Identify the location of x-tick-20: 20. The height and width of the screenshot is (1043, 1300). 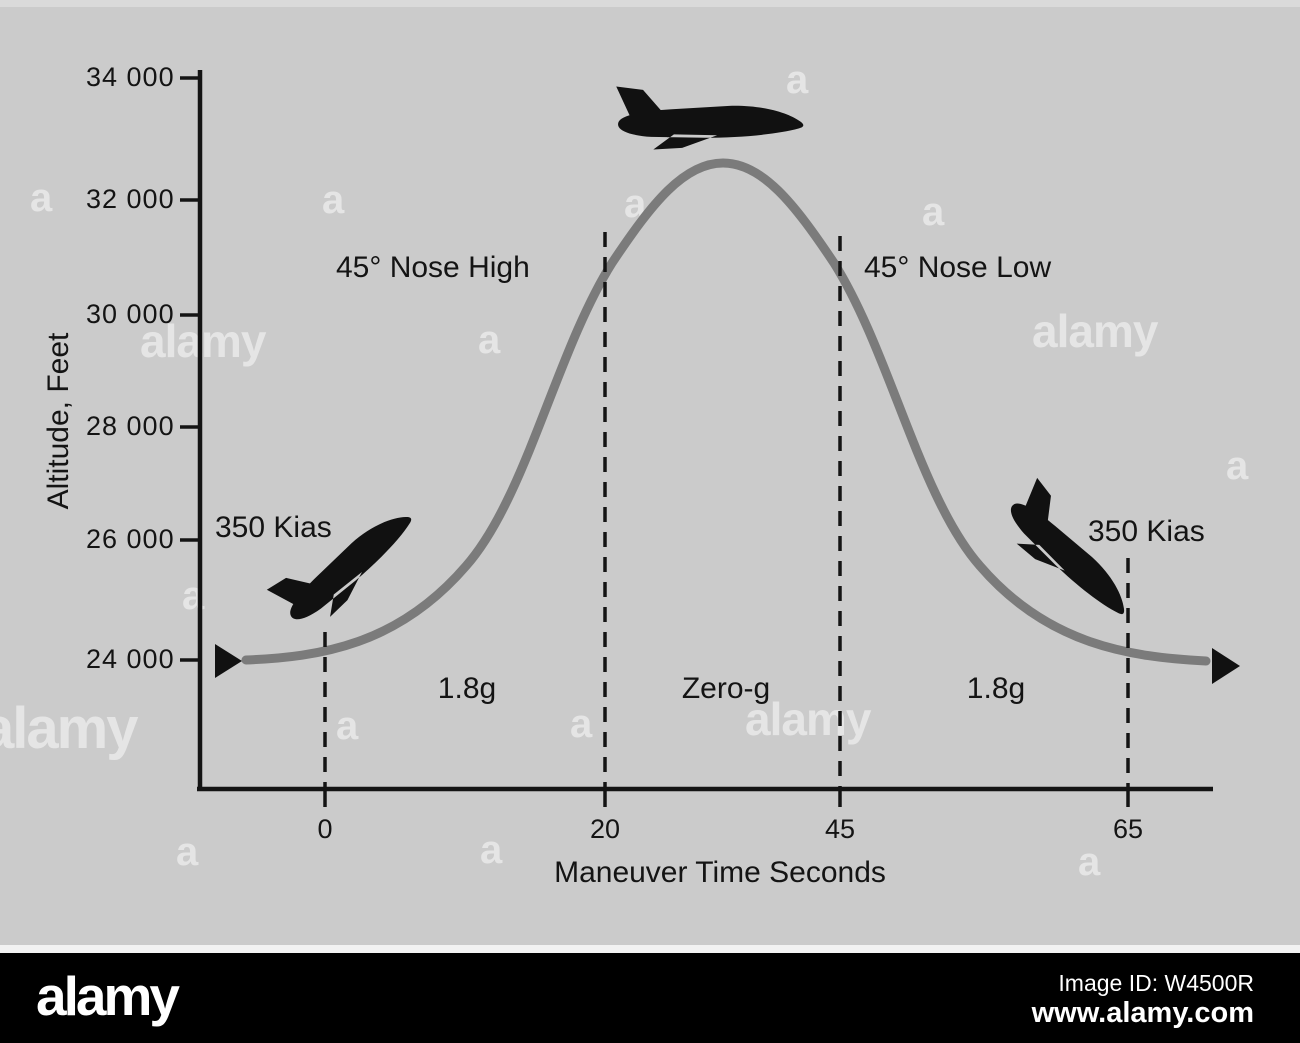
(605, 829).